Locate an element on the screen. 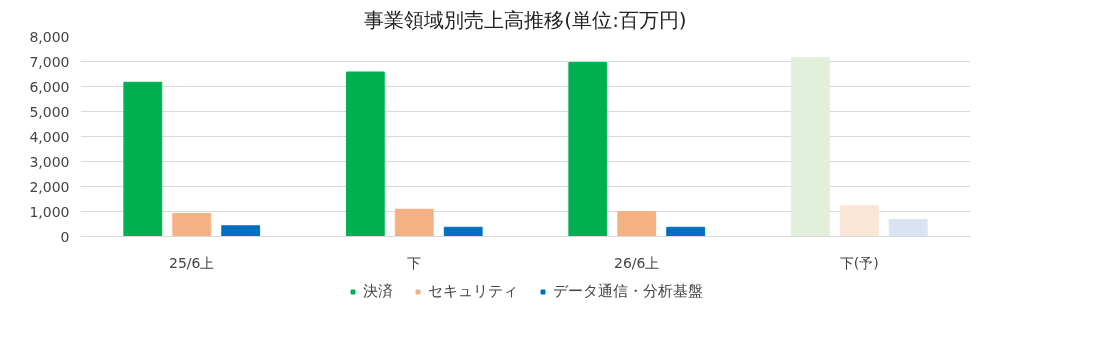  chart-title: 事業領域別売上高推移(単位:百万円) is located at coordinates (525, 19).